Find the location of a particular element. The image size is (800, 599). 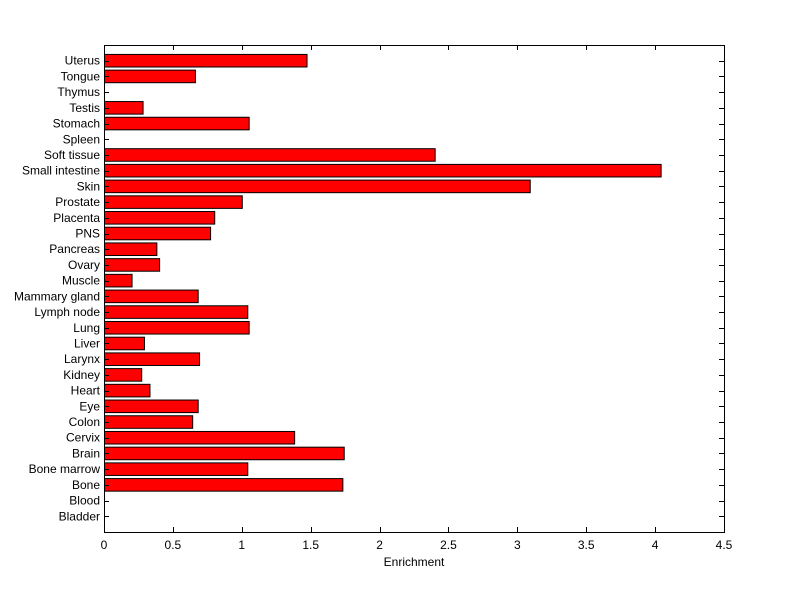

bar-testis is located at coordinates (124, 108).